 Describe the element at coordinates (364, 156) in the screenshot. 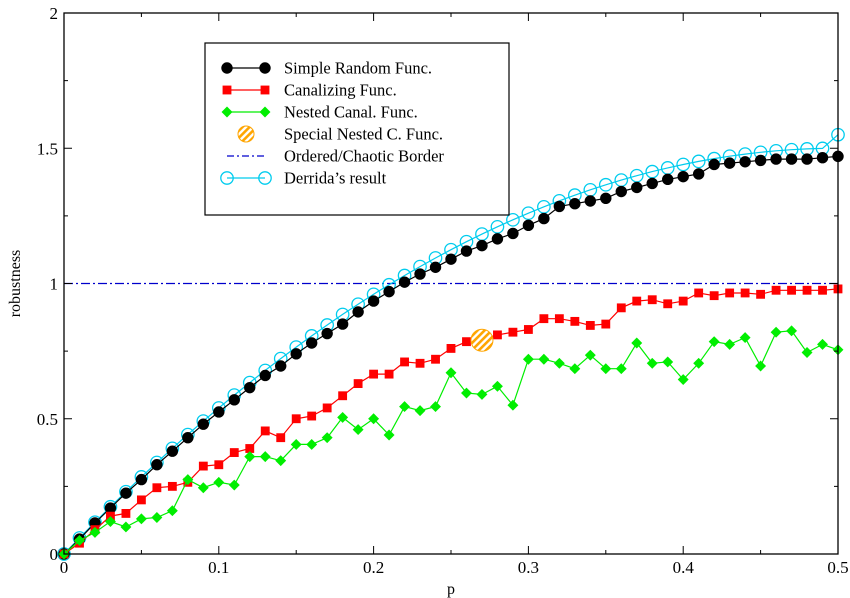

I see `legend-label: Ordered/Chaotic Border` at that location.